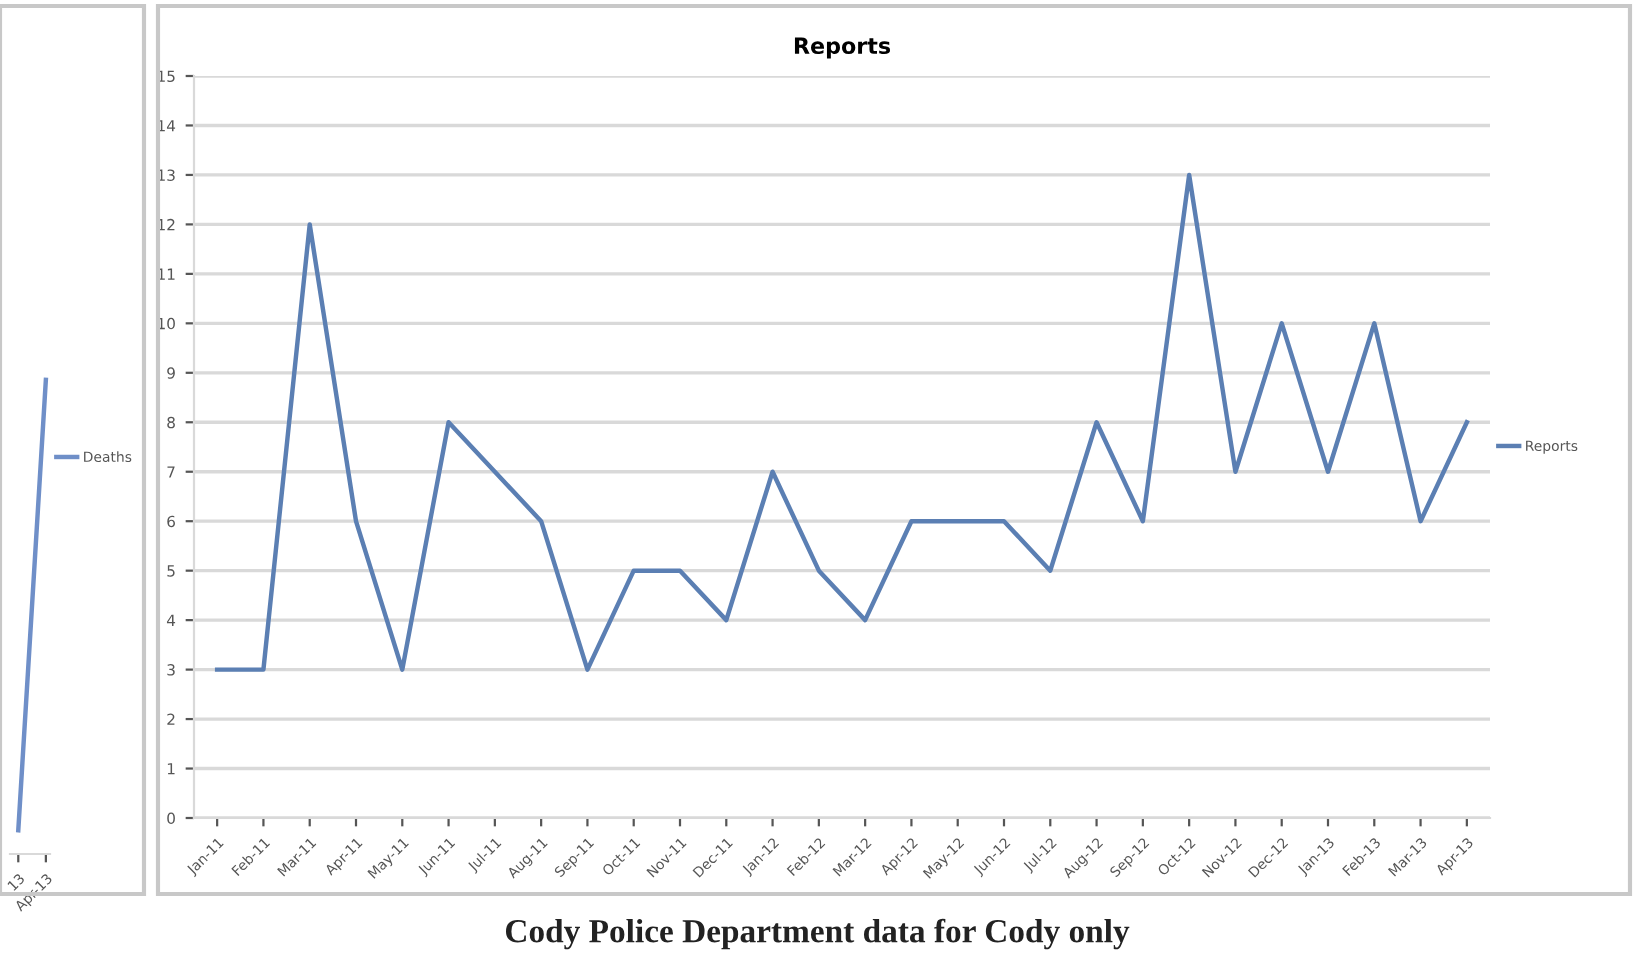 Image resolution: width=1634 pixels, height=974 pixels. What do you see at coordinates (817, 934) in the screenshot?
I see `text: Cody Police Department data for Cody only` at bounding box center [817, 934].